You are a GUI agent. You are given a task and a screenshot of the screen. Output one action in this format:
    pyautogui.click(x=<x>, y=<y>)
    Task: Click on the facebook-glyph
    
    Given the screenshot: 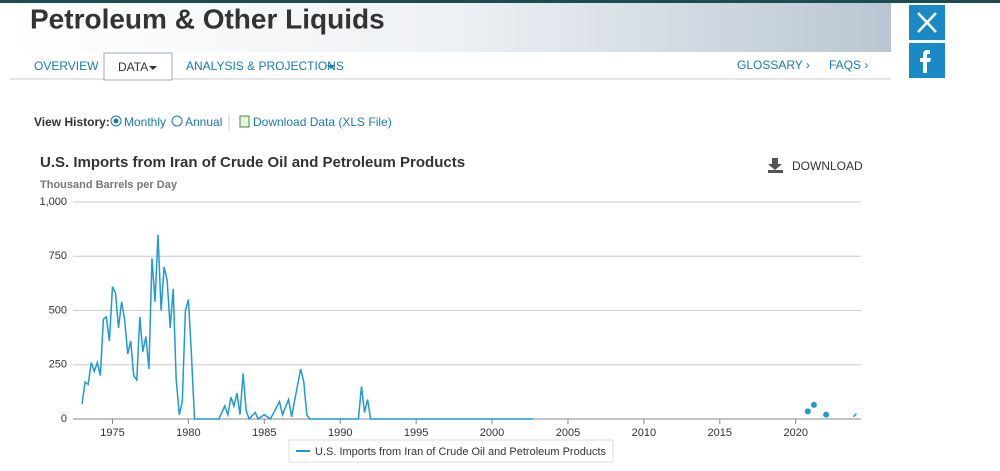 What is the action you would take?
    pyautogui.click(x=925, y=61)
    